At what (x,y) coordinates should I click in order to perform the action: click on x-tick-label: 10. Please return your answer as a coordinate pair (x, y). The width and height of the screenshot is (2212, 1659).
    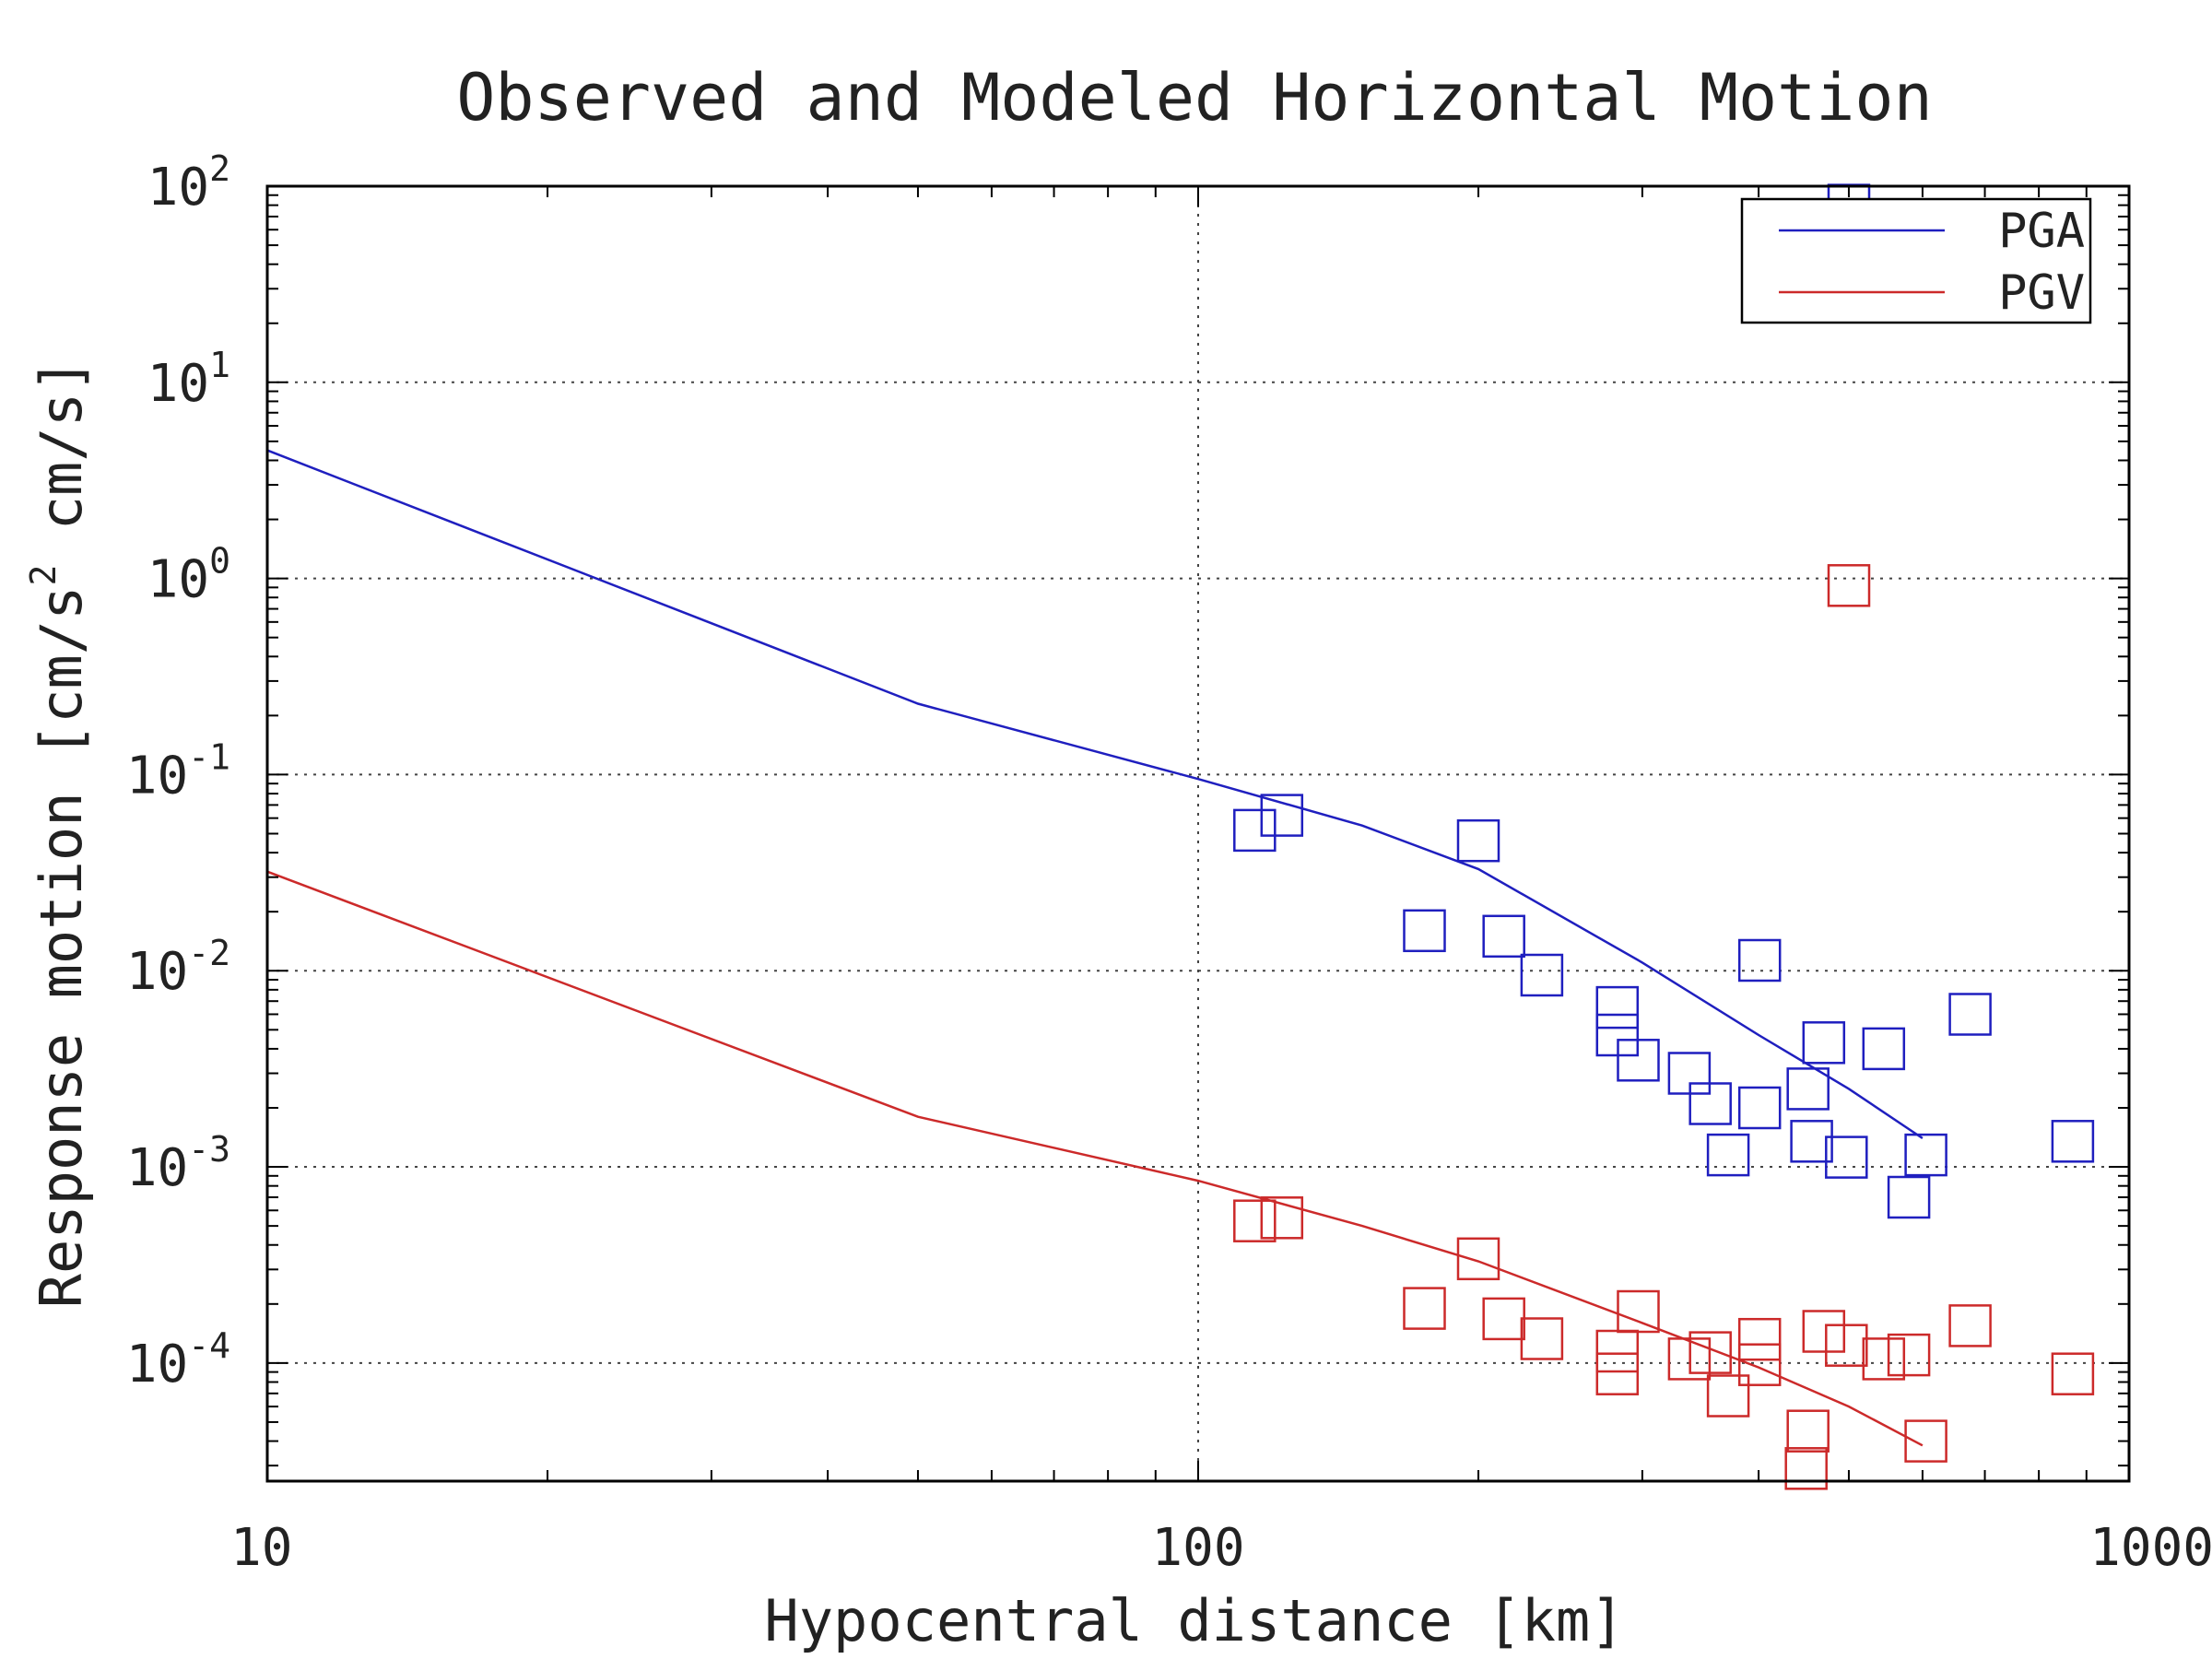
    Looking at the image, I should click on (261, 1548).